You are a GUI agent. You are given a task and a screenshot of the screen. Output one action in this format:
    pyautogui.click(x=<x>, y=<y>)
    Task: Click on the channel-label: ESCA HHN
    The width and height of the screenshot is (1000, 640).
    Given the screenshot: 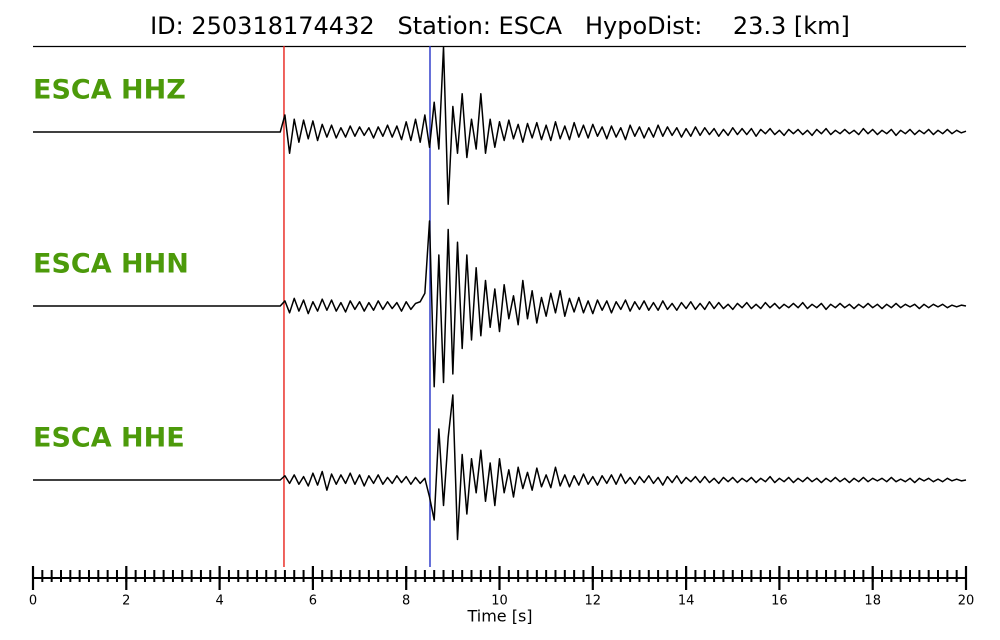 What is the action you would take?
    pyautogui.click(x=111, y=264)
    